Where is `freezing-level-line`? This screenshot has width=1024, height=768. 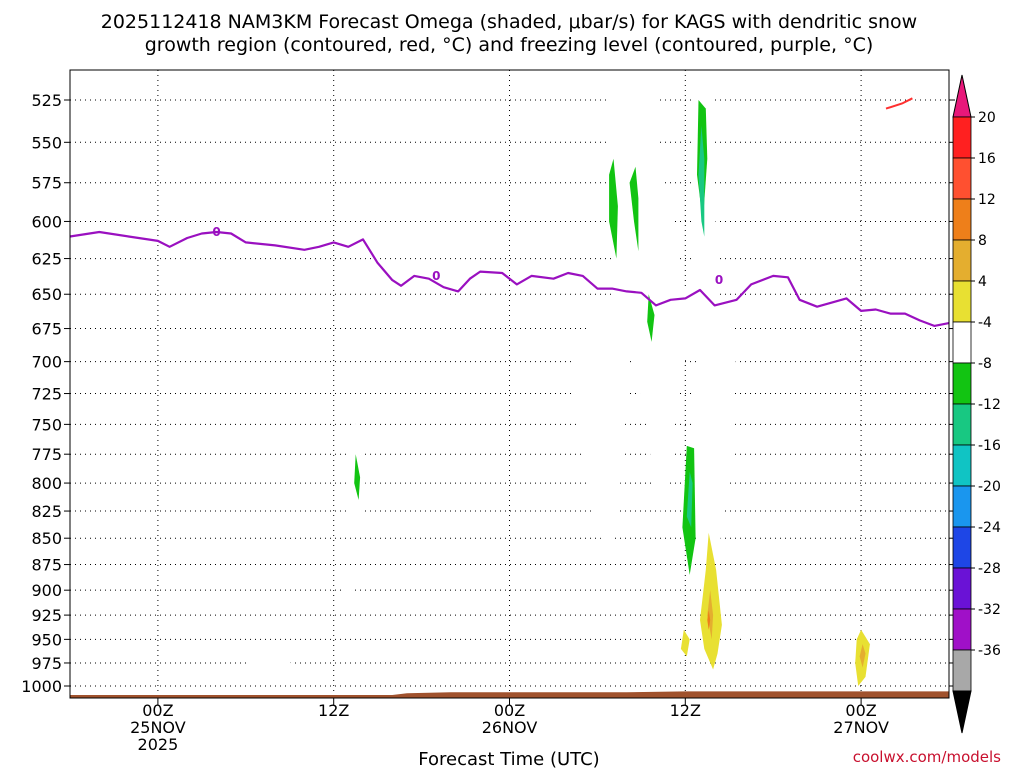
freezing-level-line is located at coordinates (509, 278).